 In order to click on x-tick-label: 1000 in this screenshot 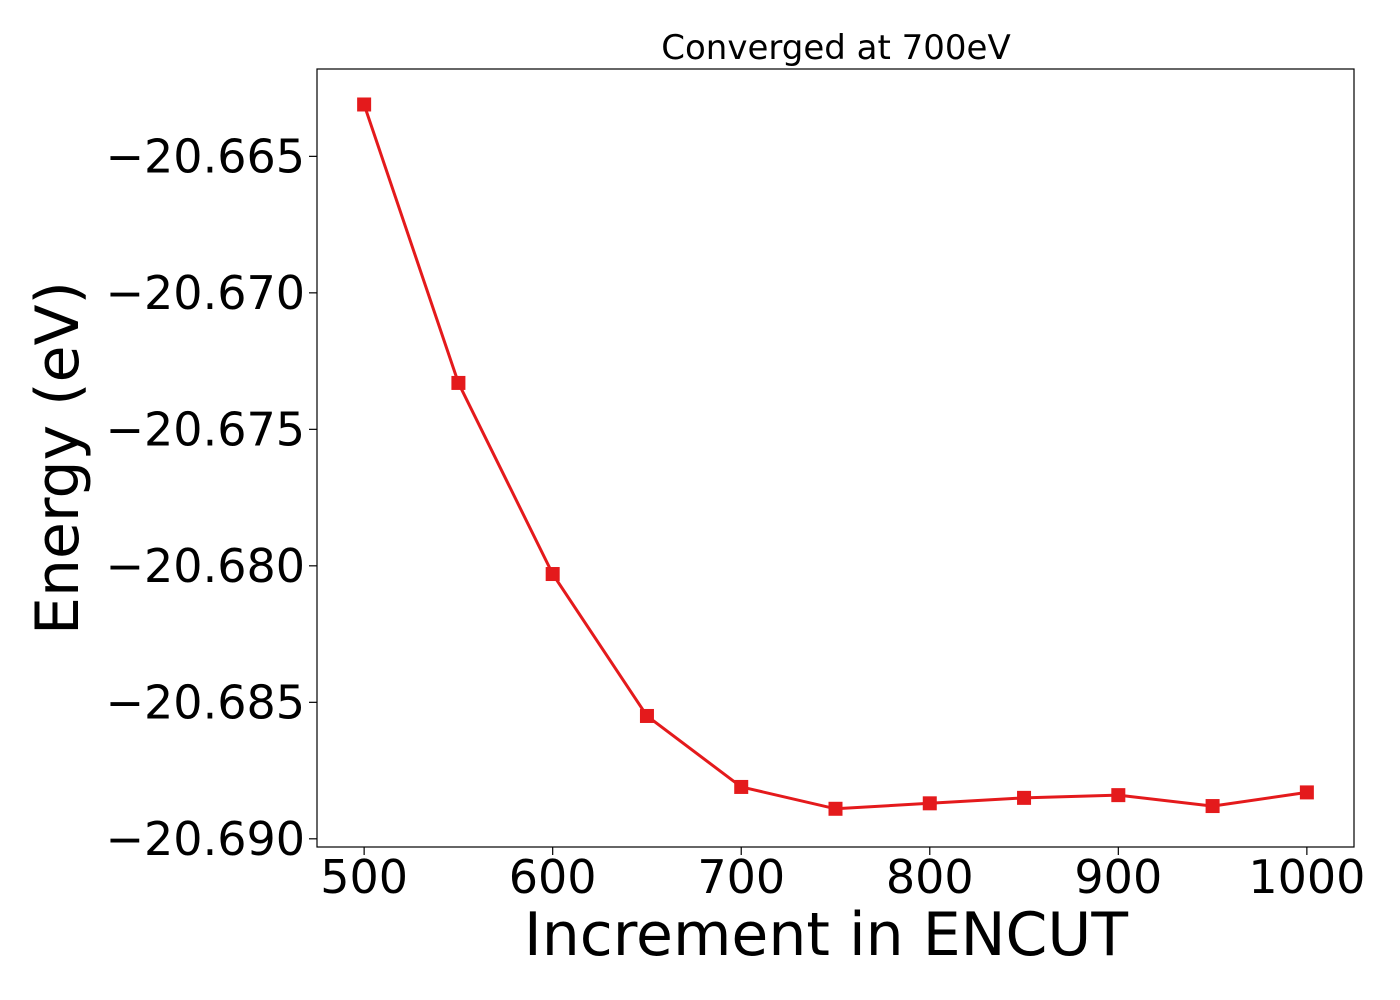, I will do `click(1306, 877)`.